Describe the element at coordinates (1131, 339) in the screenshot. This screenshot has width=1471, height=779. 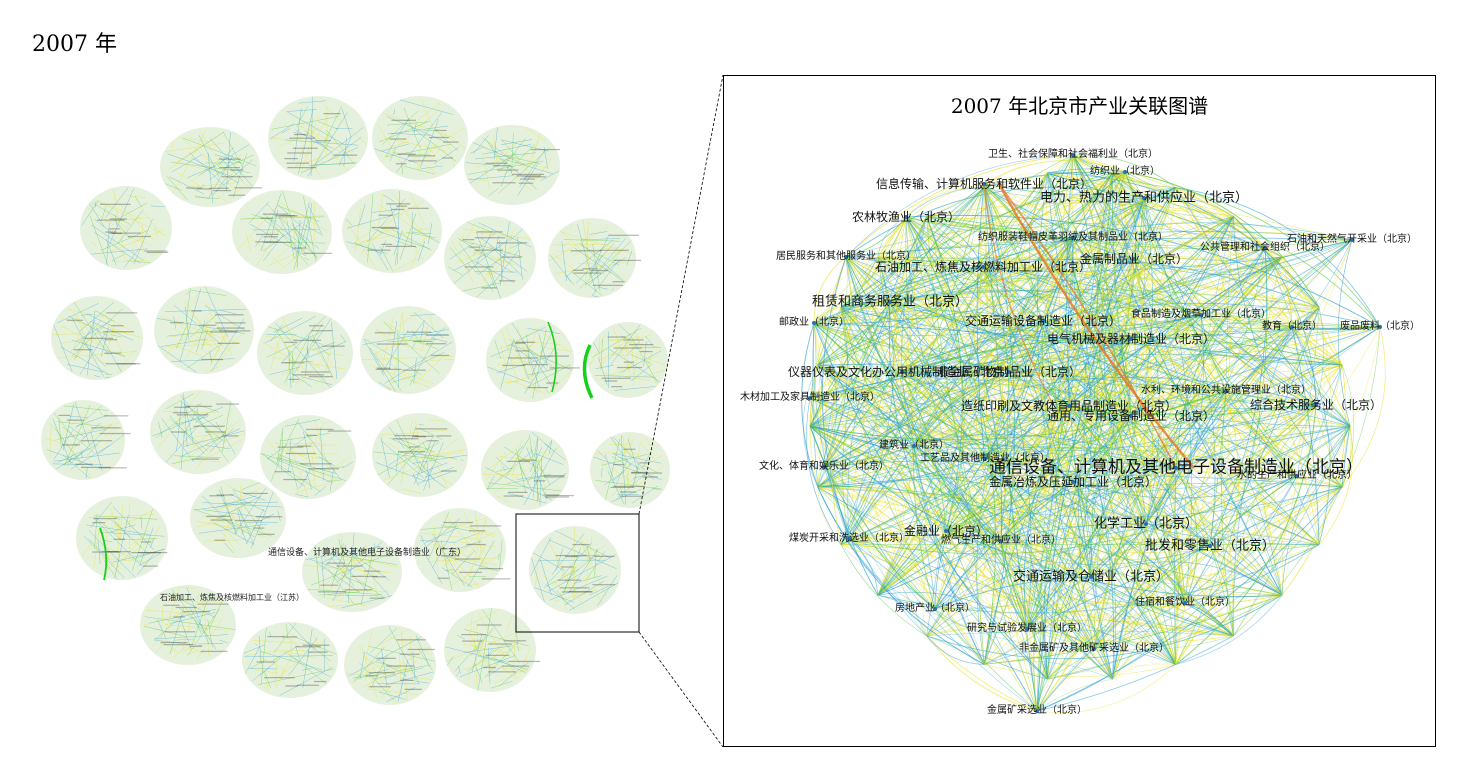
I see `node-label: 电气机械及器材制造业（北京）` at that location.